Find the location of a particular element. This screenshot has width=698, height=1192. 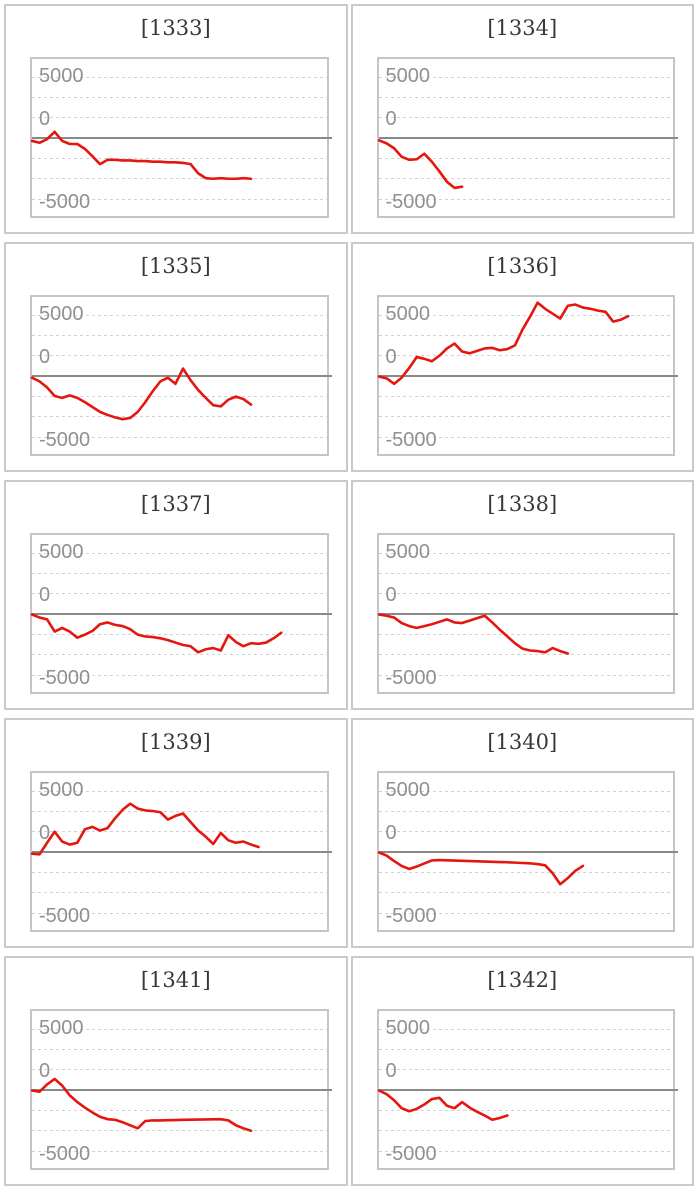

chart-card: [1336] 5000 0 -5000 is located at coordinates (522, 357).